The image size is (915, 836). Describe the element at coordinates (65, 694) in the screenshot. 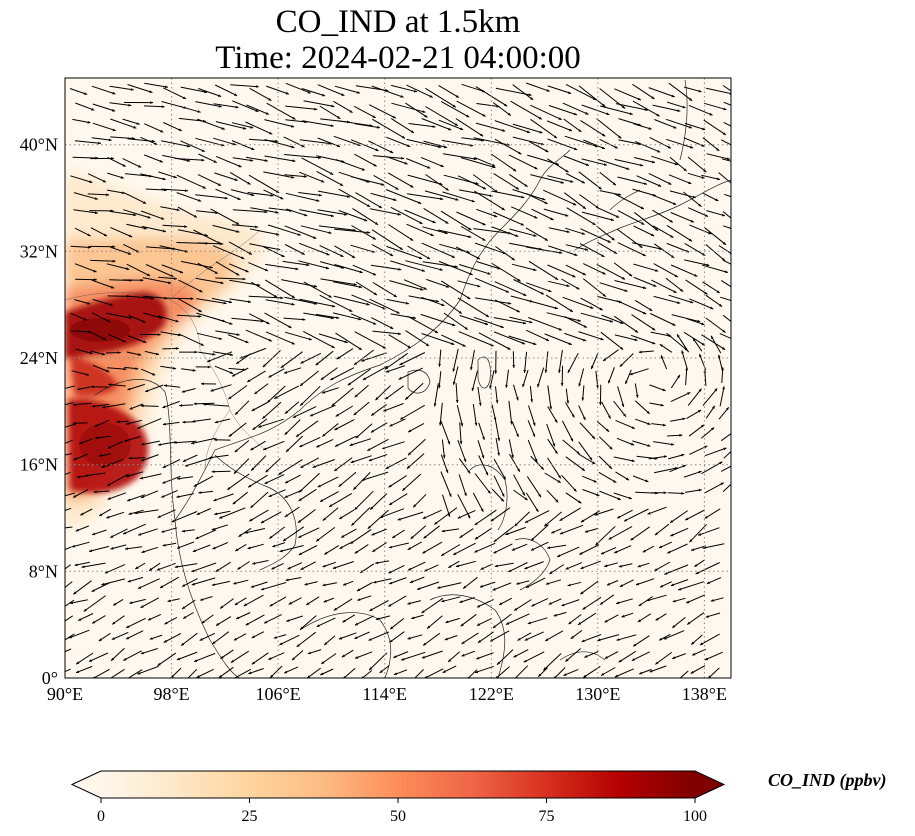

I see `x-tick-label: 90°E` at that location.